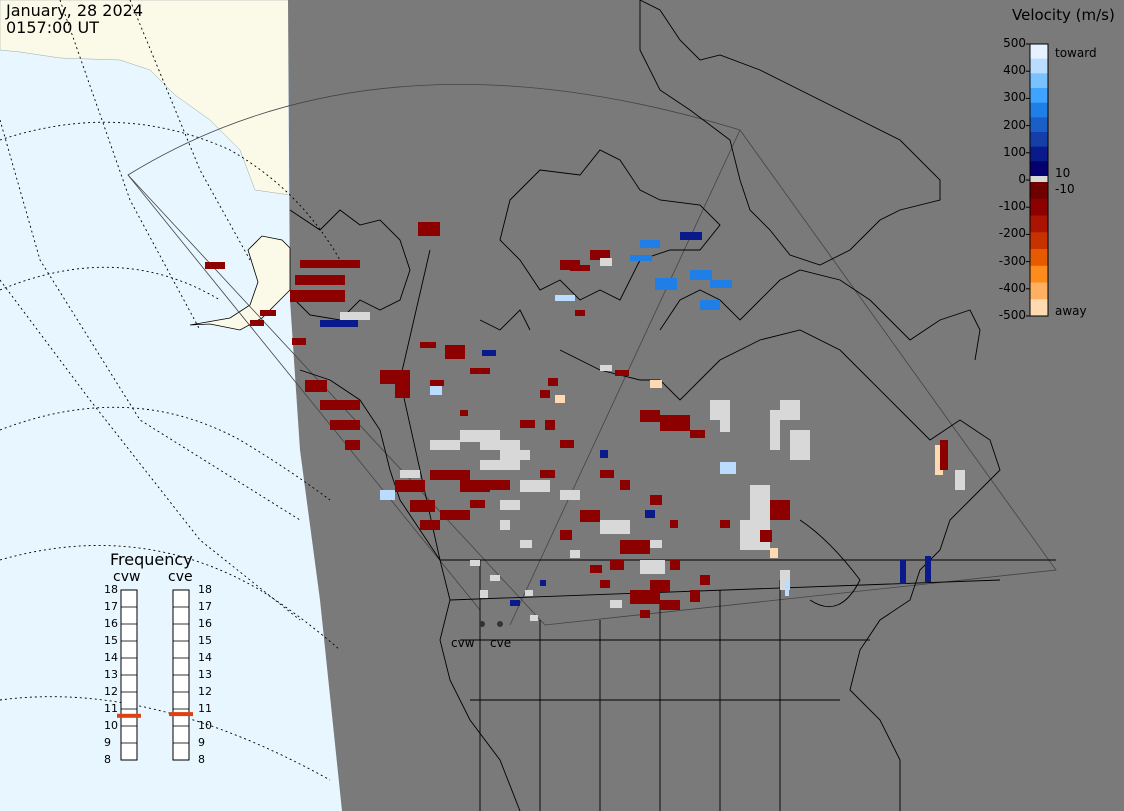  Describe the element at coordinates (205, 708) in the screenshot. I see `frequency-scale-label: 11` at that location.